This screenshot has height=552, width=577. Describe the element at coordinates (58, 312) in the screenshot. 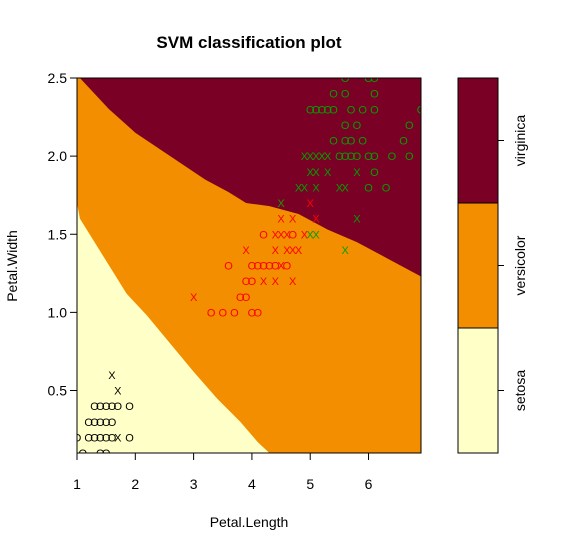

I see `y-tick-label: 1.0` at that location.